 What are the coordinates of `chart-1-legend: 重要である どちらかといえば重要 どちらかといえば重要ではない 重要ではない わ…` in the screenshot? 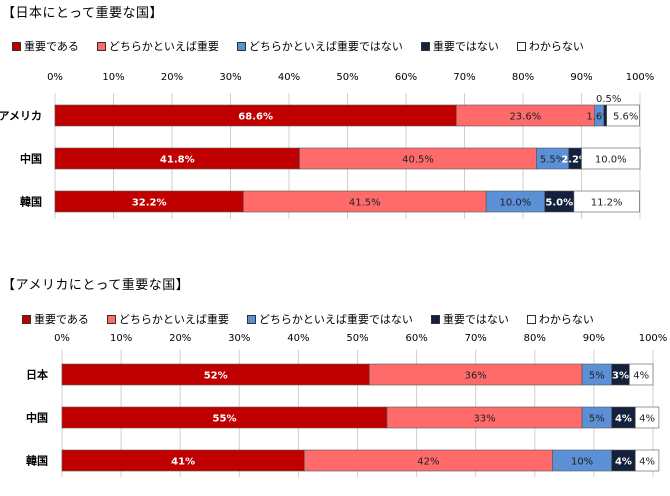 It's located at (307, 46).